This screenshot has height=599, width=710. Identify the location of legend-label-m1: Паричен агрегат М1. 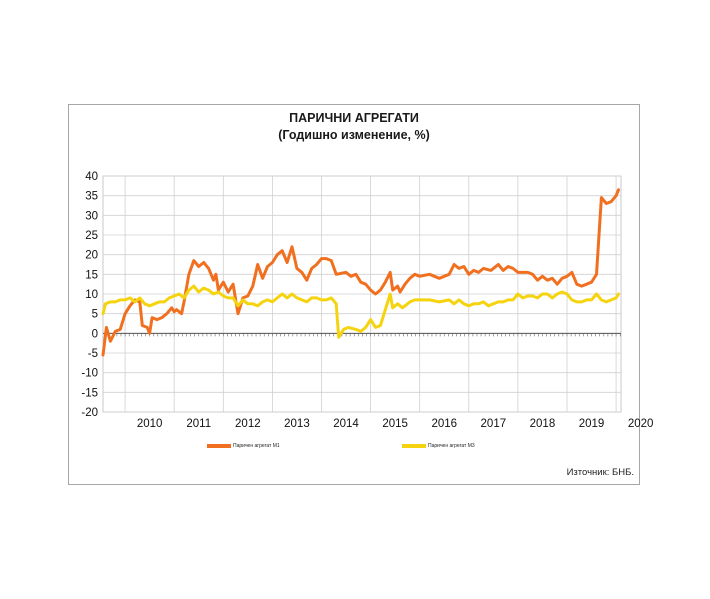
(256, 446).